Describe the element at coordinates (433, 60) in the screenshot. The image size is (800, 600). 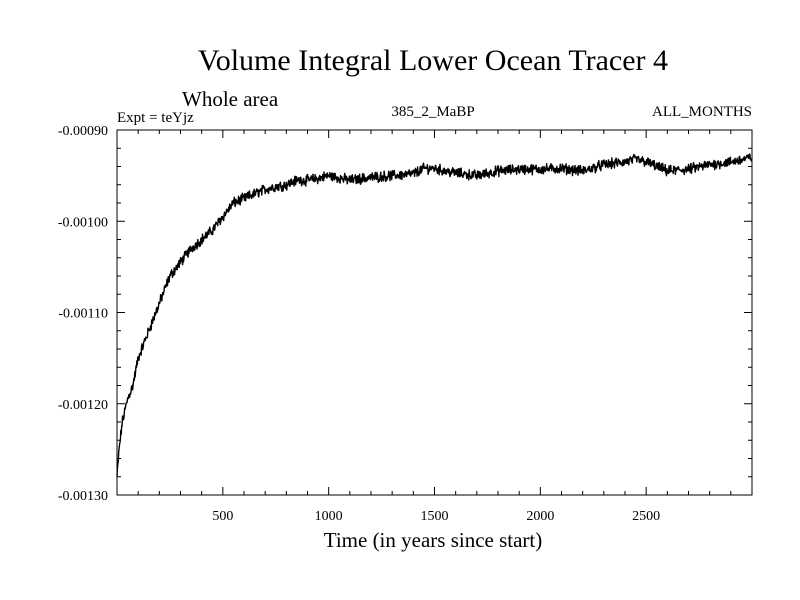
I see `chart-title: Volume Integral Lower Ocean Tracer 4` at that location.